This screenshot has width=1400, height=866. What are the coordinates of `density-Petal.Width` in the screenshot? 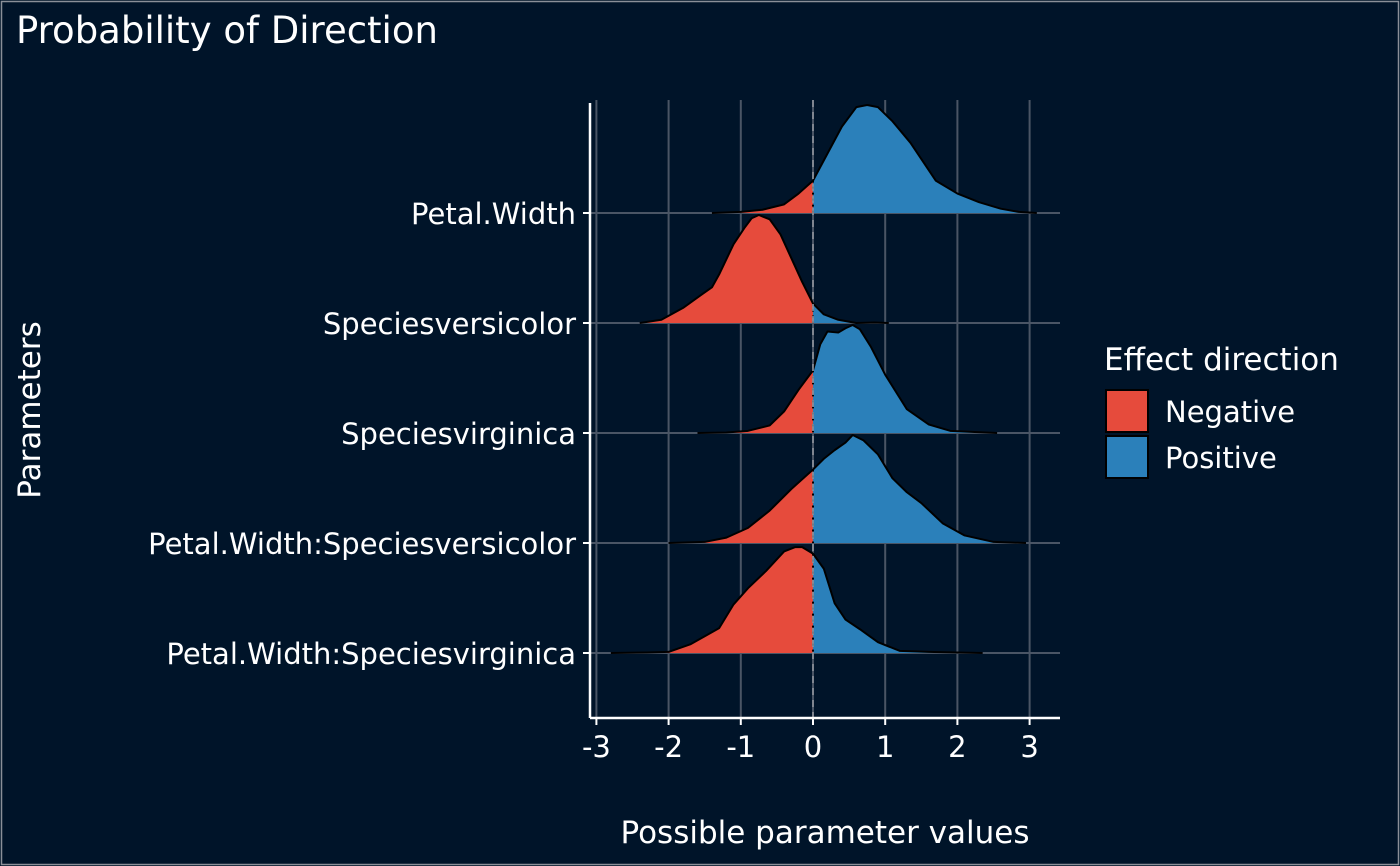 It's located at (874, 159).